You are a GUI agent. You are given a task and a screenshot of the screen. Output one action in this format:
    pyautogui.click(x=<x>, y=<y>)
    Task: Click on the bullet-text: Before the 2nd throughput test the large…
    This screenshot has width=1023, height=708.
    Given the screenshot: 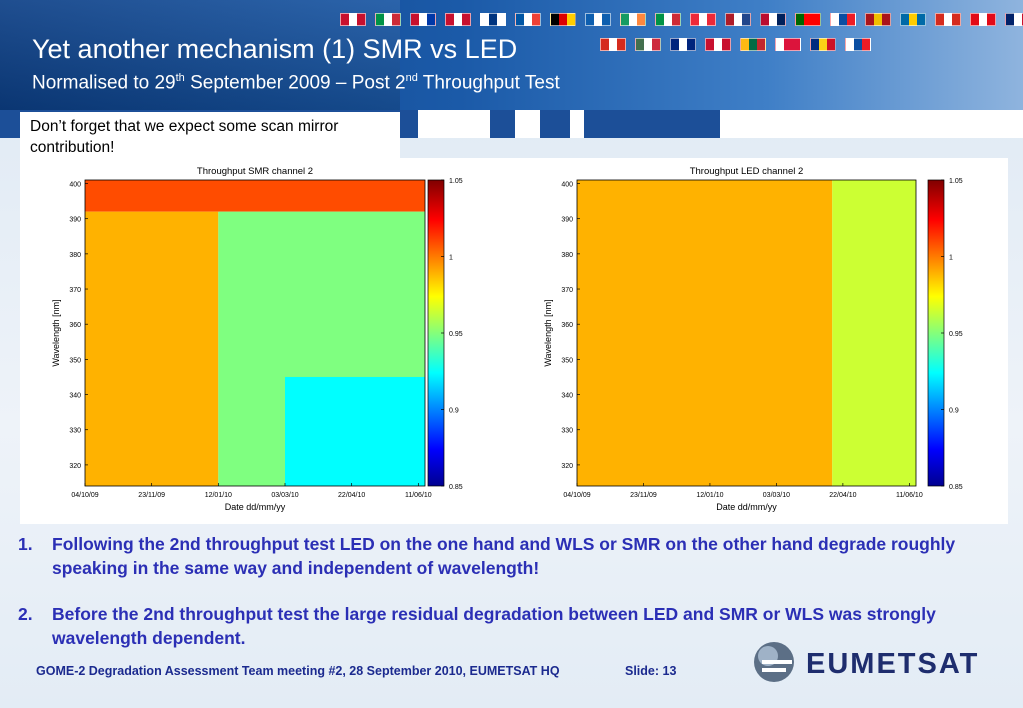 What is the action you would take?
    pyautogui.click(x=494, y=626)
    